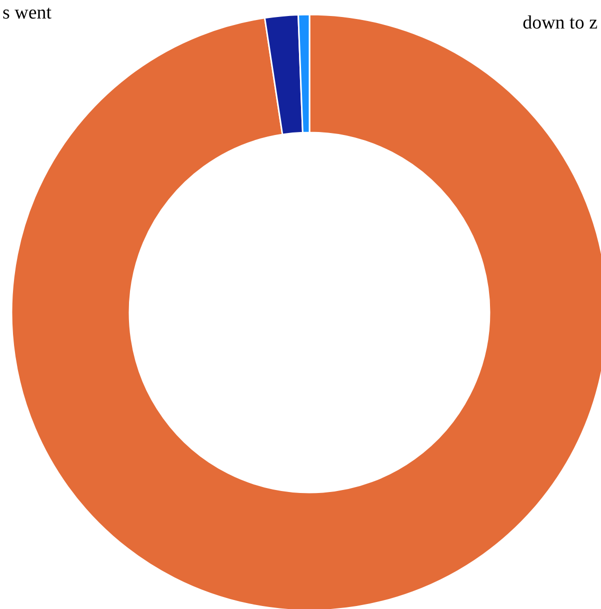  What do you see at coordinates (560, 23) in the screenshot?
I see `text: down to z` at bounding box center [560, 23].